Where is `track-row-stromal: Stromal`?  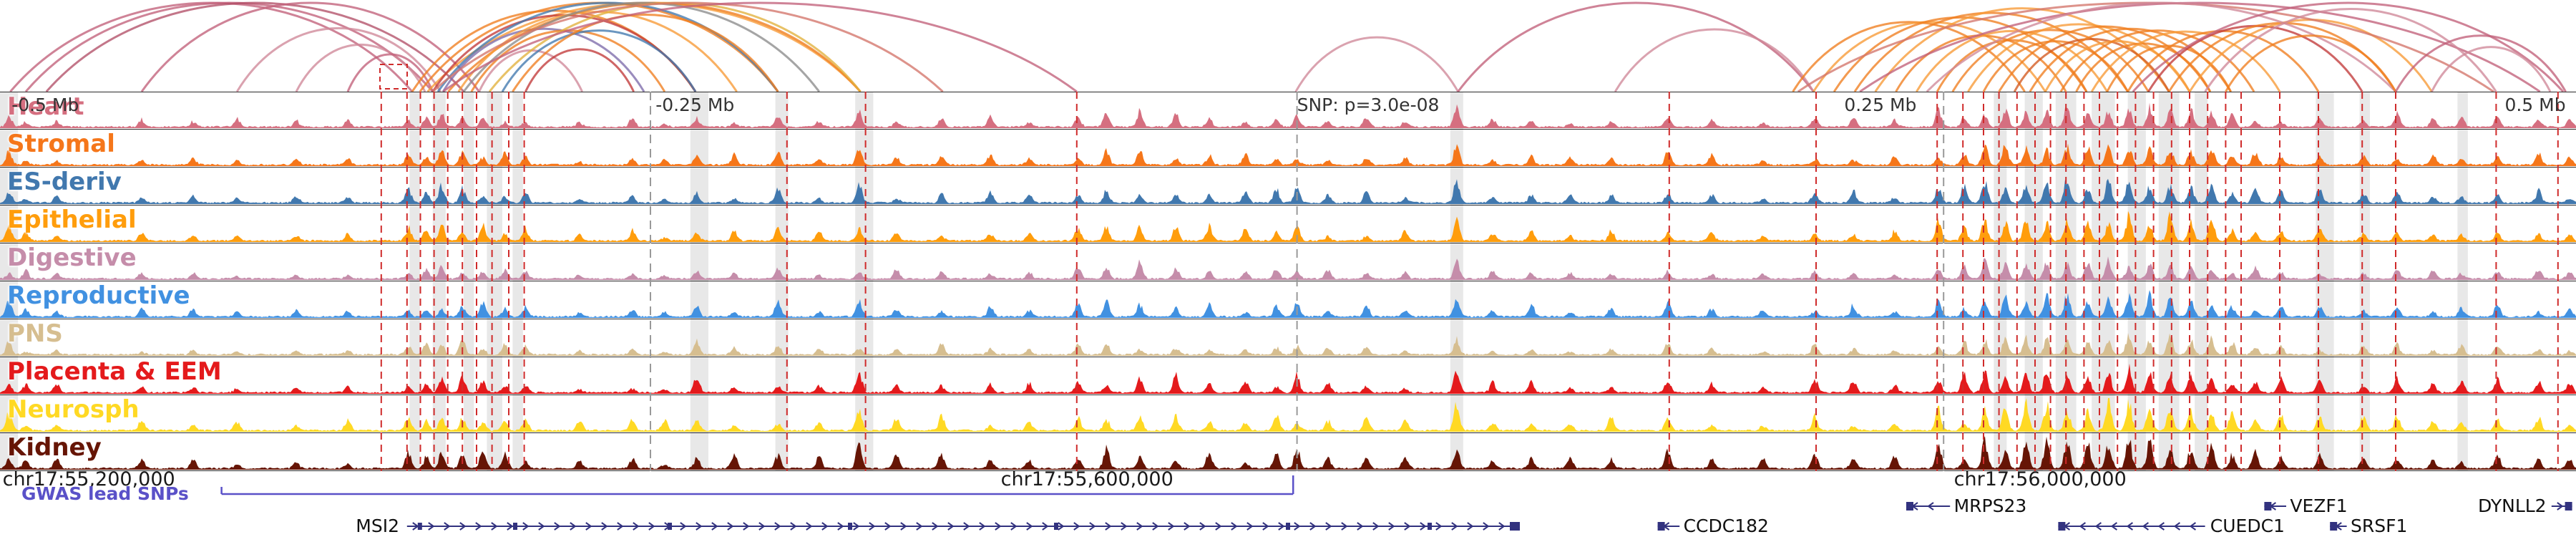
track-row-stromal: Stromal is located at coordinates (1288, 149).